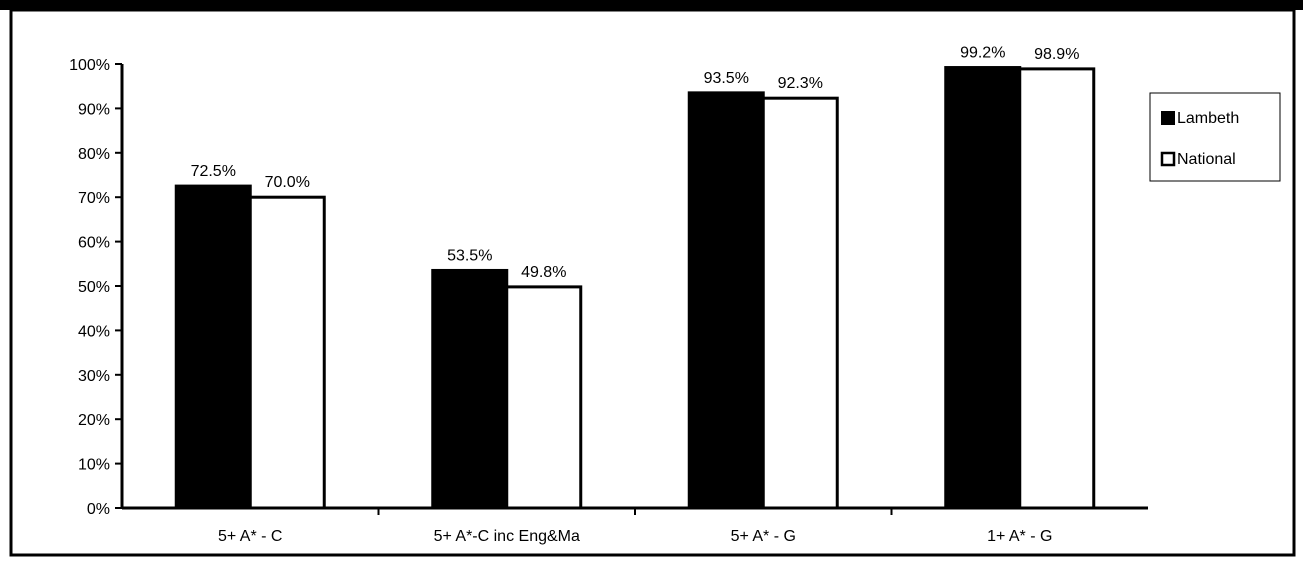 This screenshot has width=1303, height=562. Describe the element at coordinates (469, 255) in the screenshot. I see `data-label-lambeth: 53.5%` at that location.